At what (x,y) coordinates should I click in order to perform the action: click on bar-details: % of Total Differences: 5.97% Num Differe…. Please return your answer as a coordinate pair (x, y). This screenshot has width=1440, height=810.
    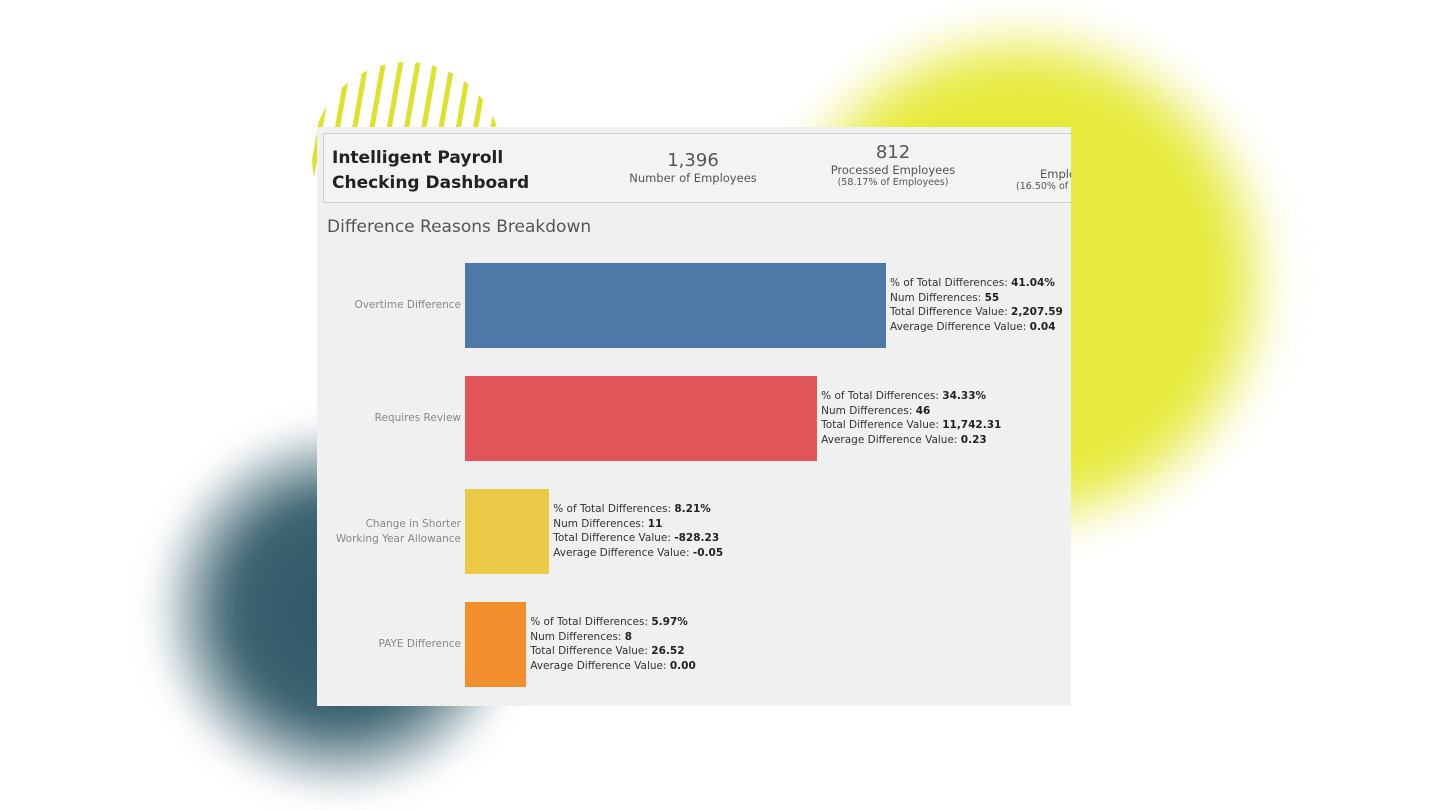
    Looking at the image, I should click on (613, 644).